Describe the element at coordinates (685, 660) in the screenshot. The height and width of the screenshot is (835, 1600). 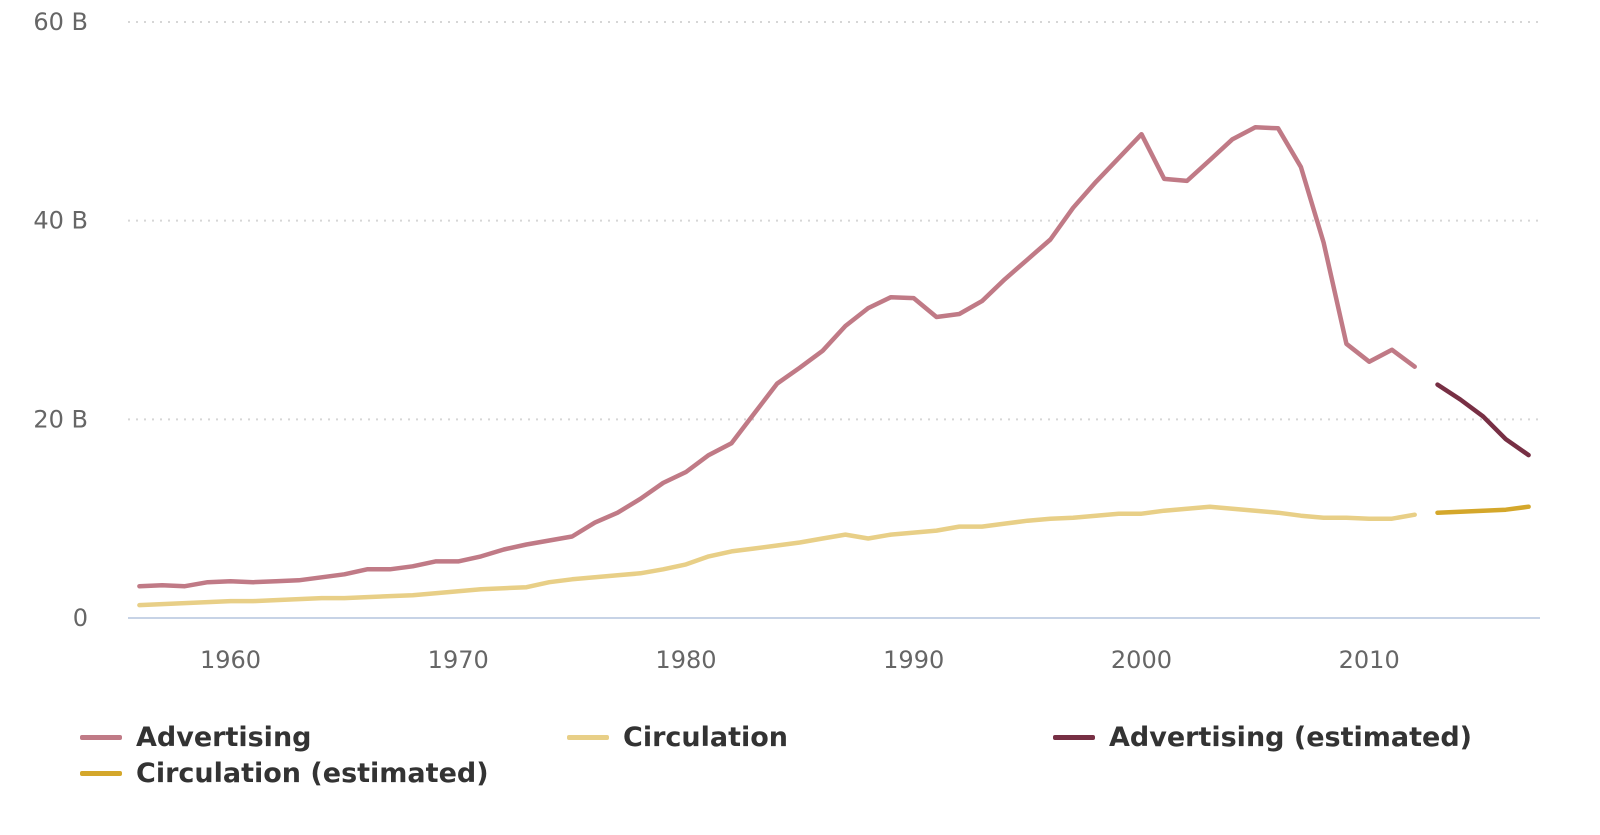
I see `x-tick-label-1980: 1980` at that location.